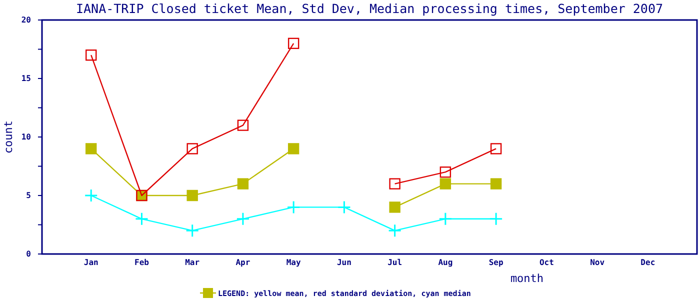 The width and height of the screenshot is (700, 300). What do you see at coordinates (26, 20) in the screenshot?
I see `y-tick-label: 20` at bounding box center [26, 20].